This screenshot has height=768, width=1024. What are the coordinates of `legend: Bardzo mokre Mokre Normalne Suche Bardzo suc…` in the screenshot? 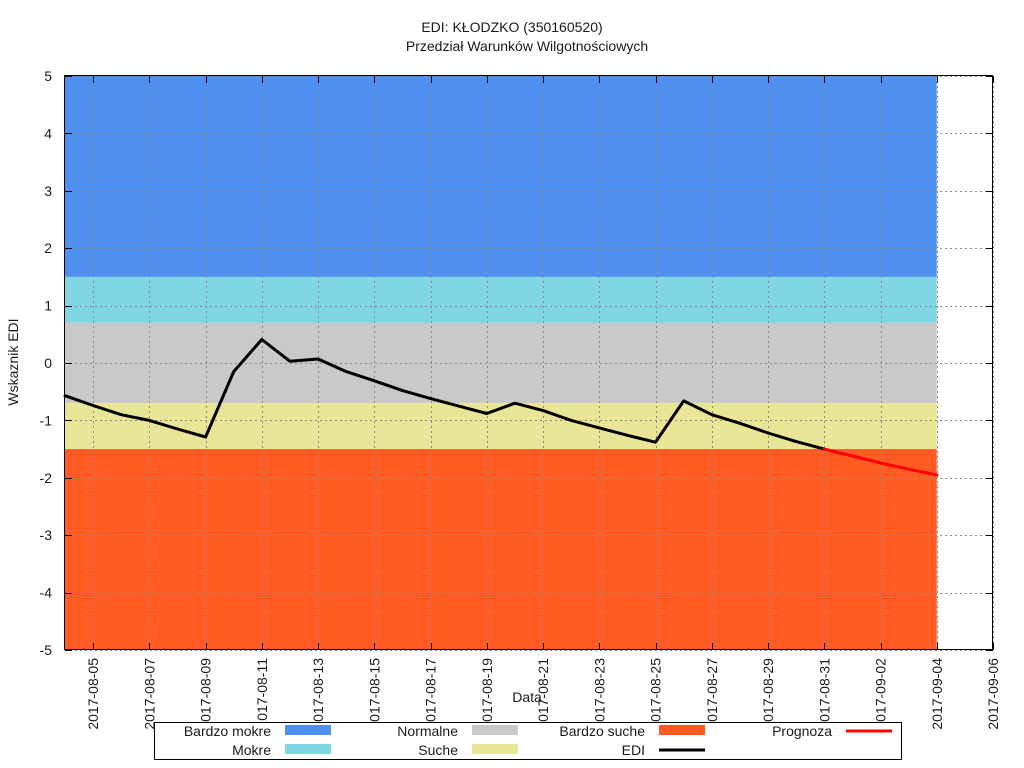 It's located at (538, 740).